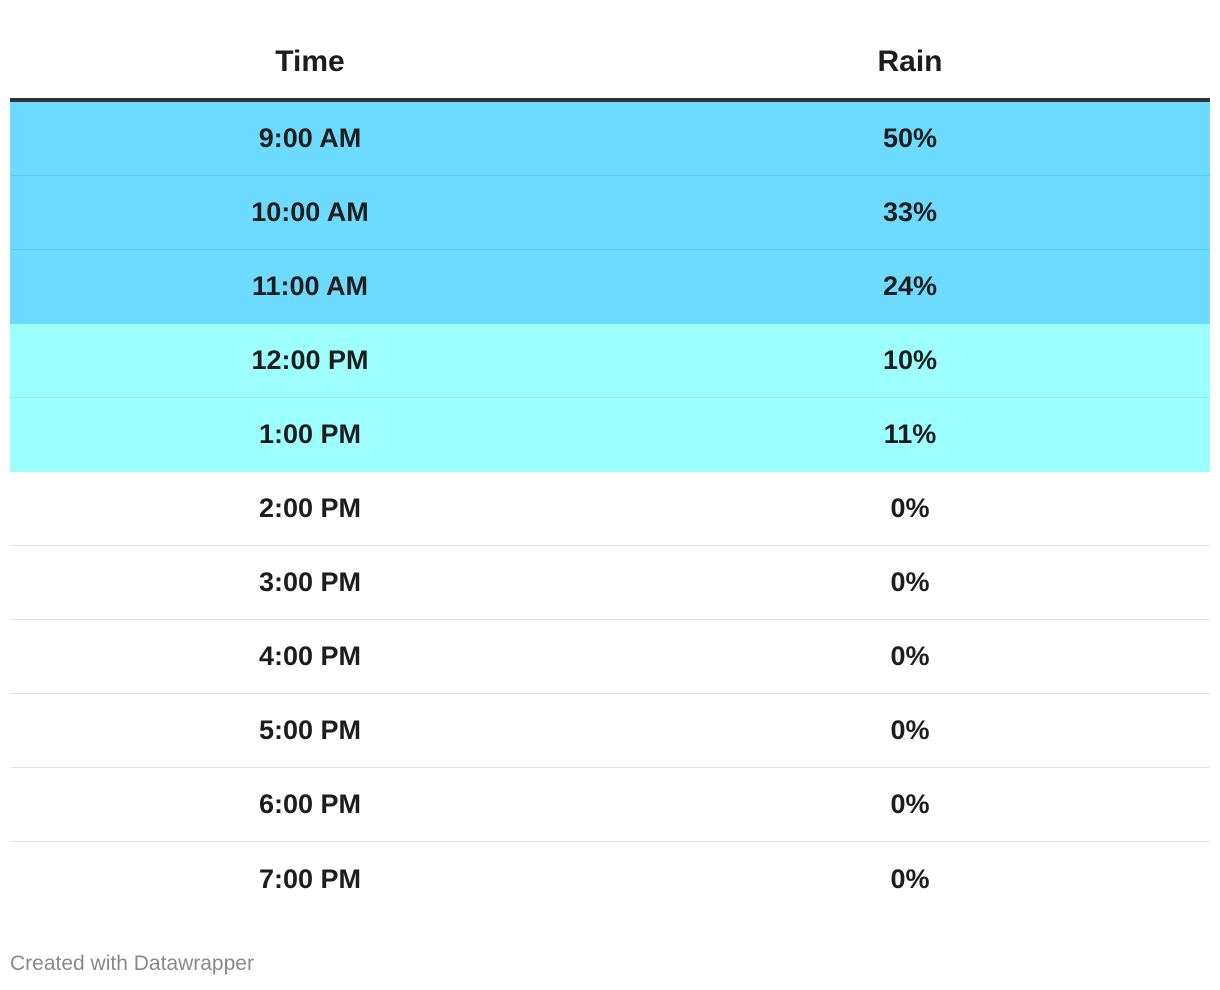 This screenshot has width=1220, height=990. Describe the element at coordinates (310, 286) in the screenshot. I see `cell-time: 11:00 AM` at that location.